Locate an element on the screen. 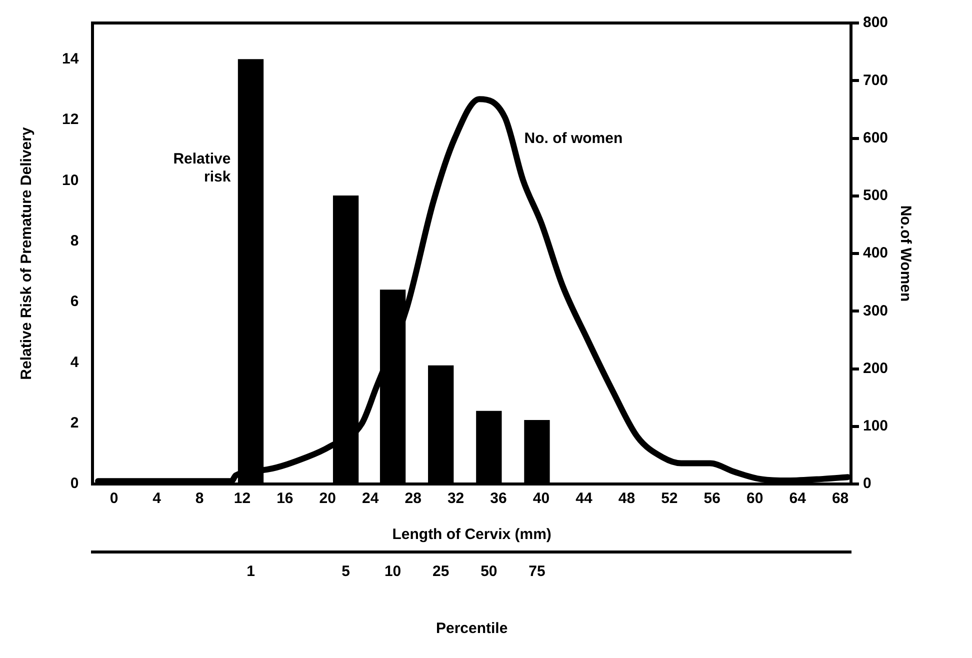  x-tick-label: 52 is located at coordinates (669, 499).